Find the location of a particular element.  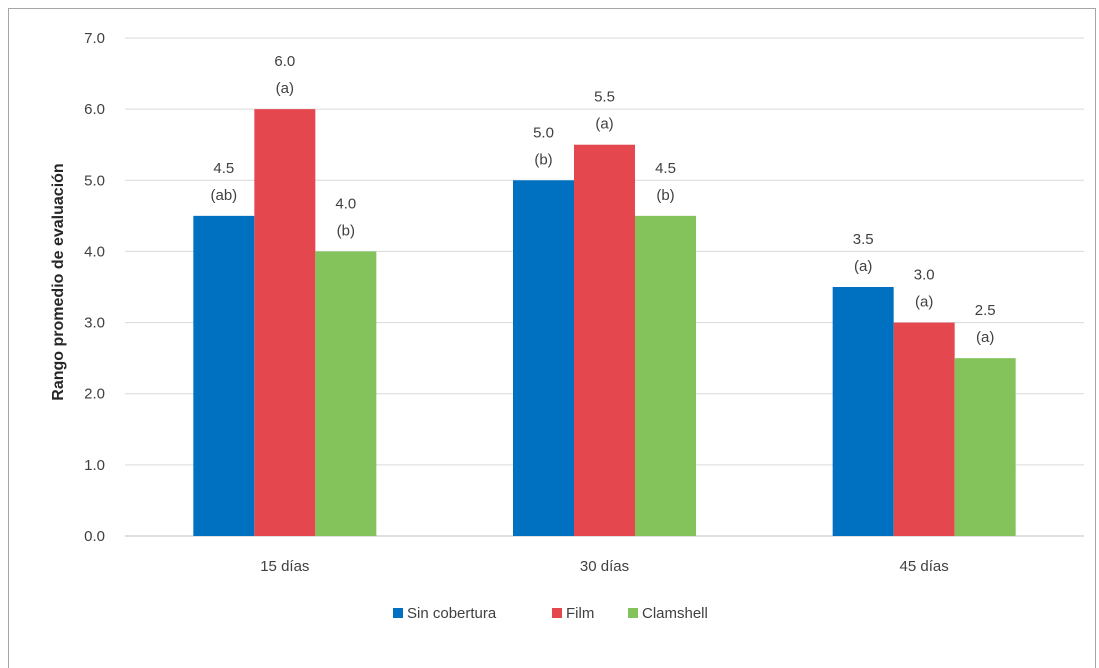

data-label-value: 3.5 is located at coordinates (863, 239).